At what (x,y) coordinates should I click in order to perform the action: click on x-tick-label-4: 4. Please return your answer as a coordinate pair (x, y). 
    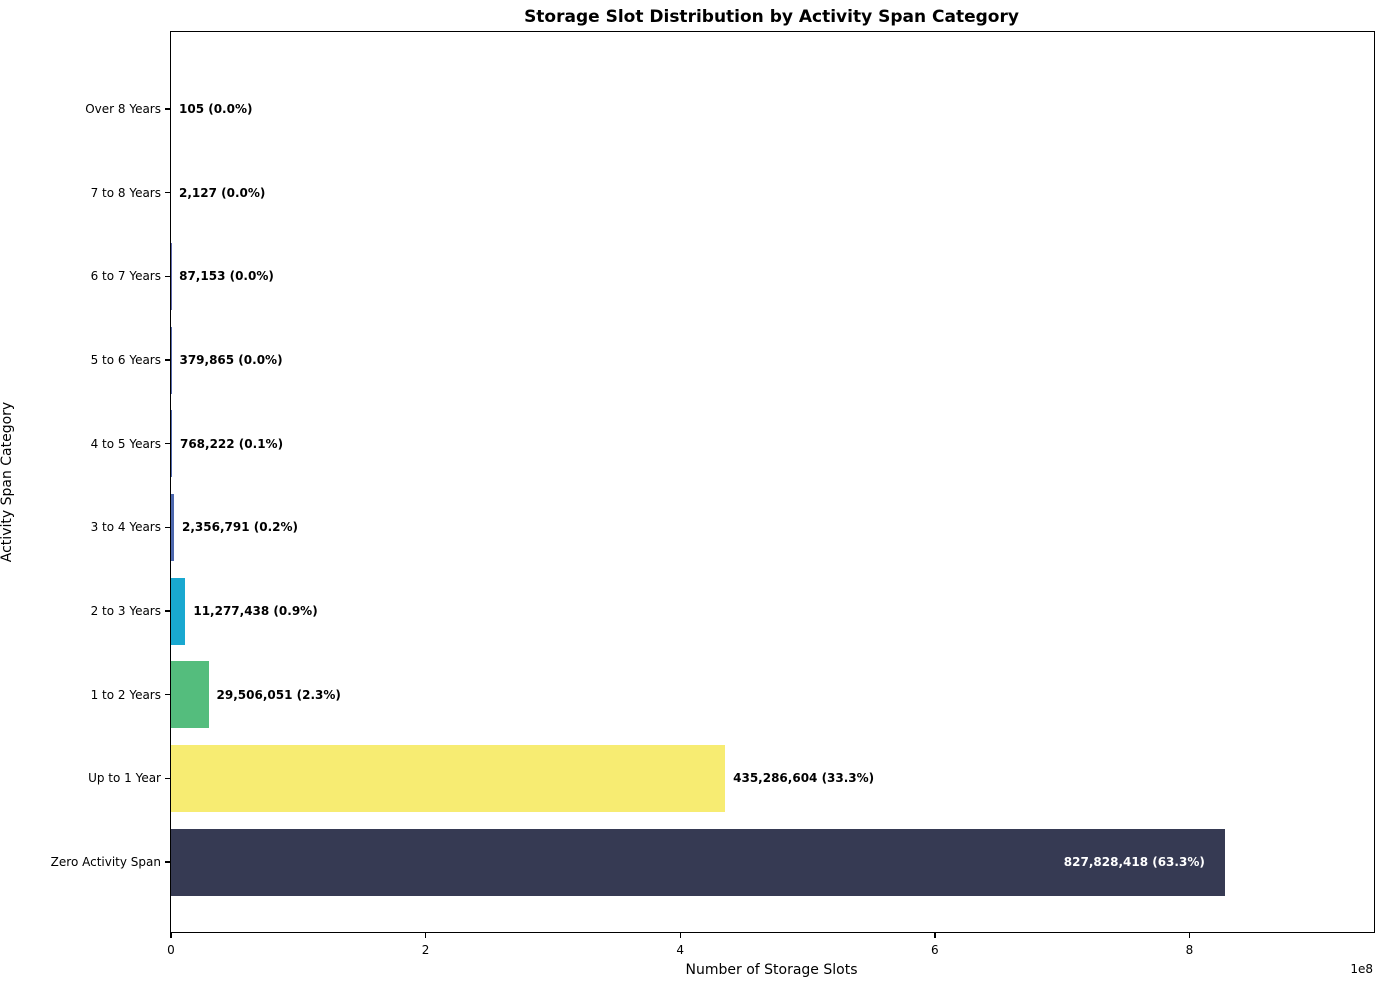
    Looking at the image, I should click on (680, 950).